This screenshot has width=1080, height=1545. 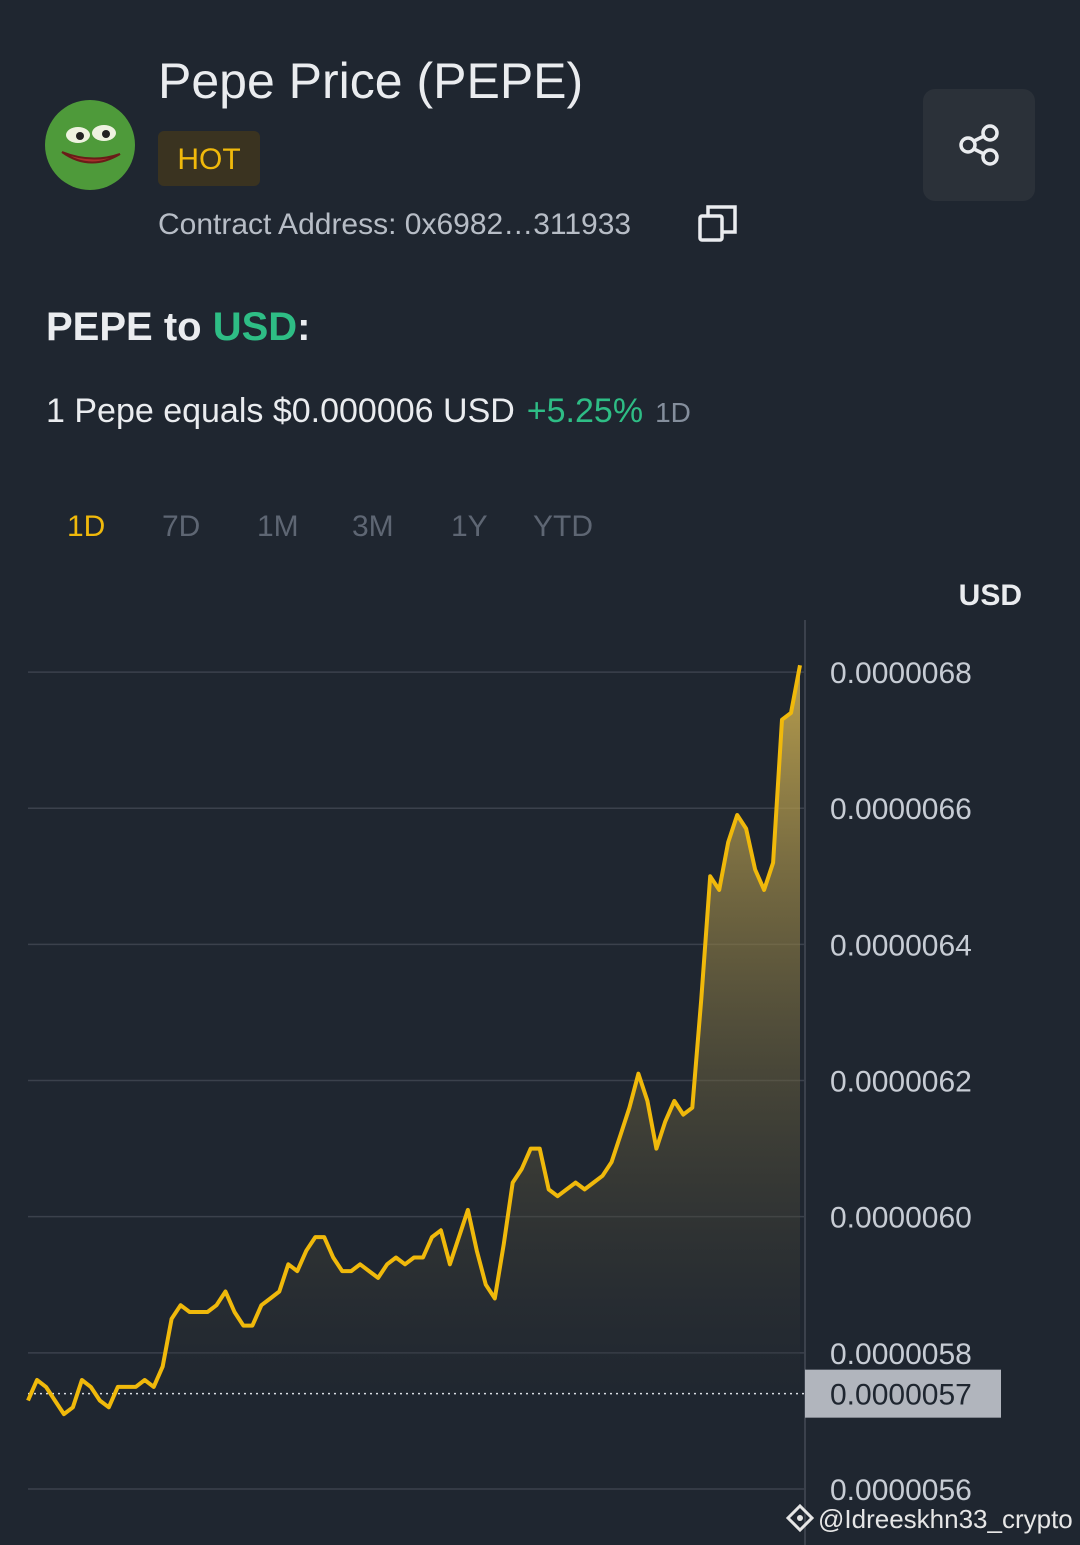 What do you see at coordinates (280, 411) in the screenshot?
I see `rate: 1 Pepe equals $0.000006 USD` at bounding box center [280, 411].